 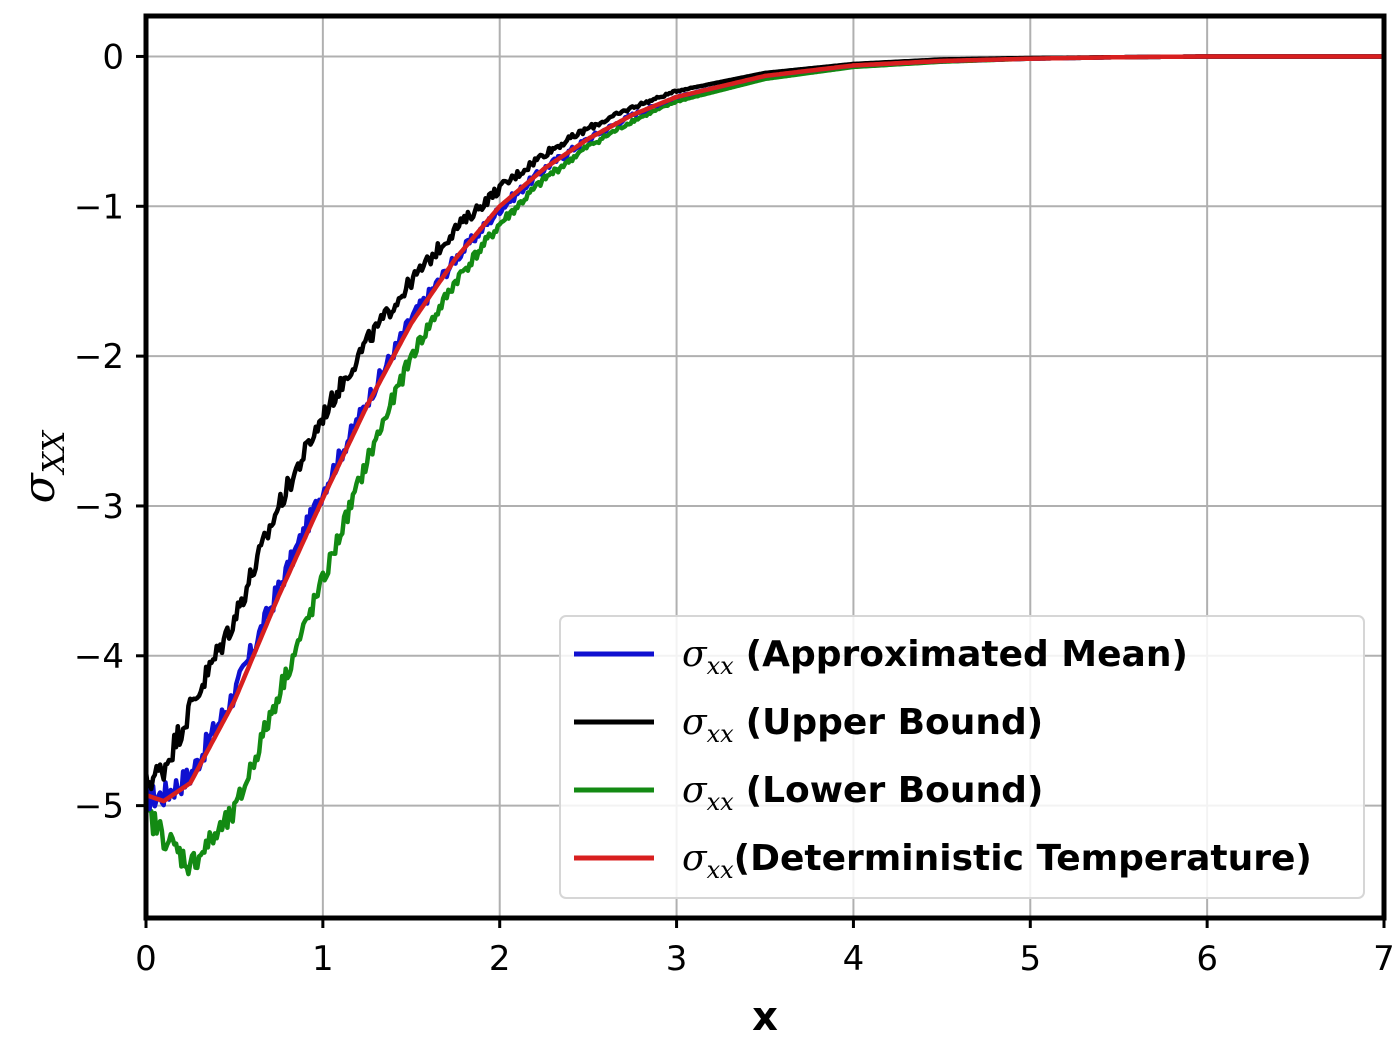 I want to click on svg-text: σXX, so click(x=43, y=466).